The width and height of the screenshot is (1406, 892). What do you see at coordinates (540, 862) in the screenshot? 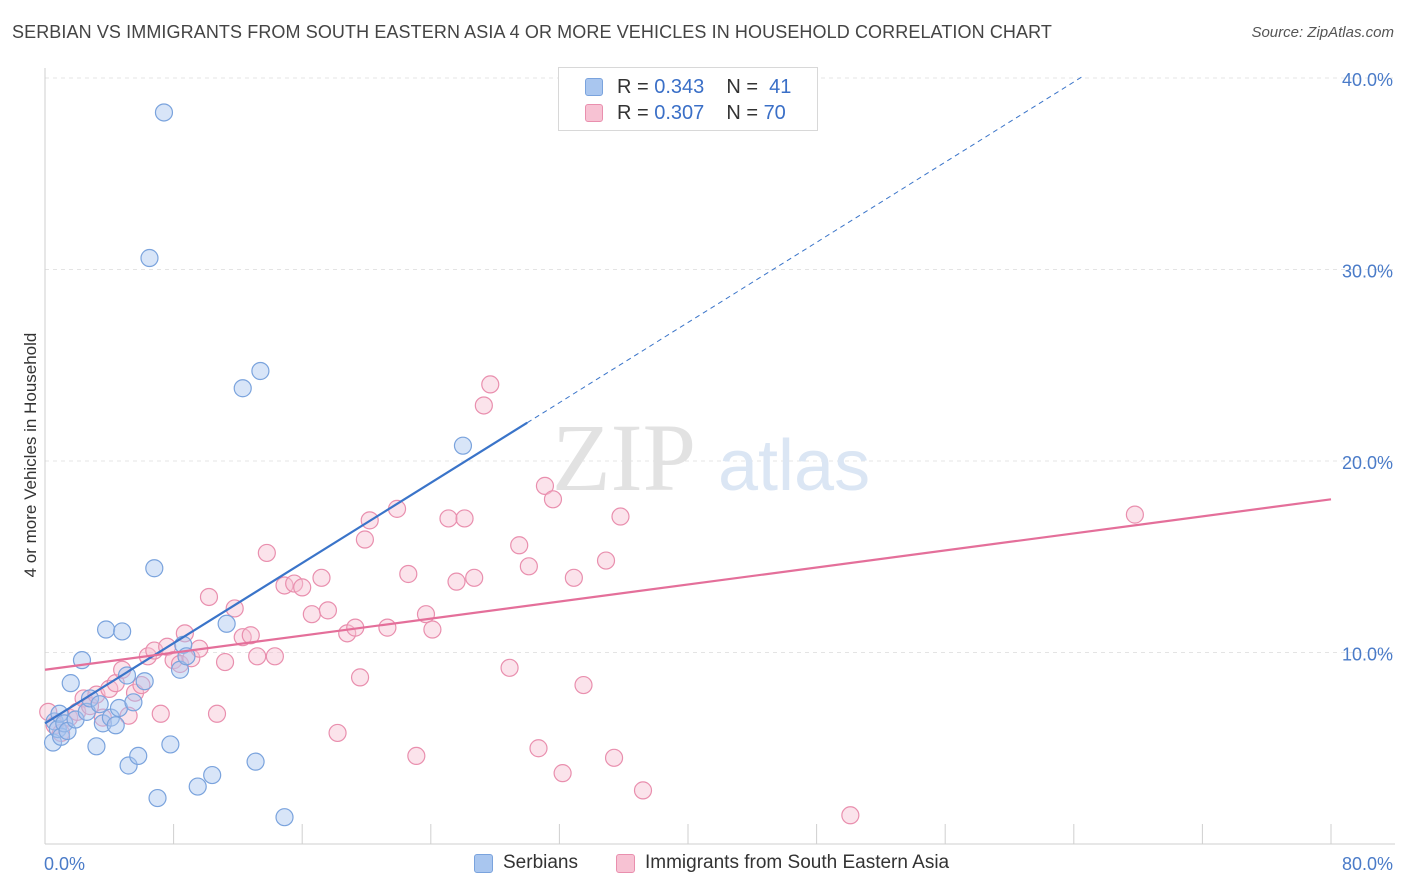
I see `bottom-legend-label: Serbians` at bounding box center [540, 862].